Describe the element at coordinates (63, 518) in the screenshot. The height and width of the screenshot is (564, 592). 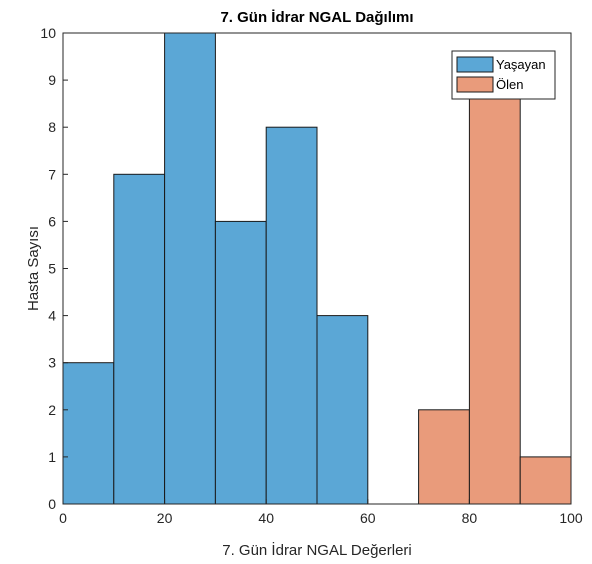
I see `x-tick-label: 0` at that location.